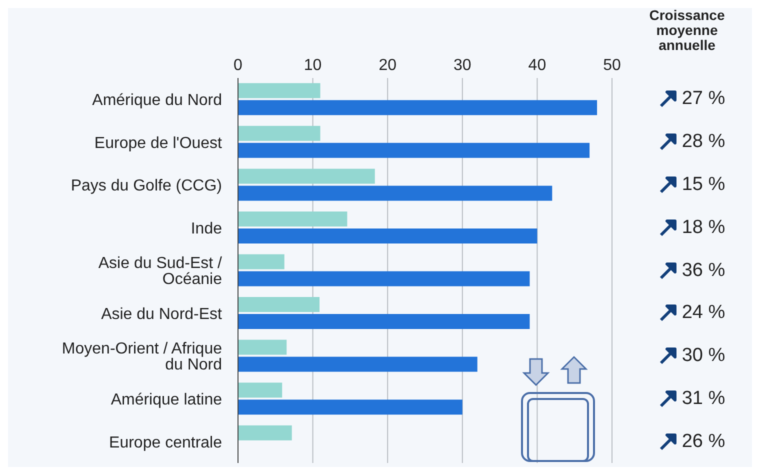  Describe the element at coordinates (537, 65) in the screenshot. I see `x-tick-label: 40` at that location.